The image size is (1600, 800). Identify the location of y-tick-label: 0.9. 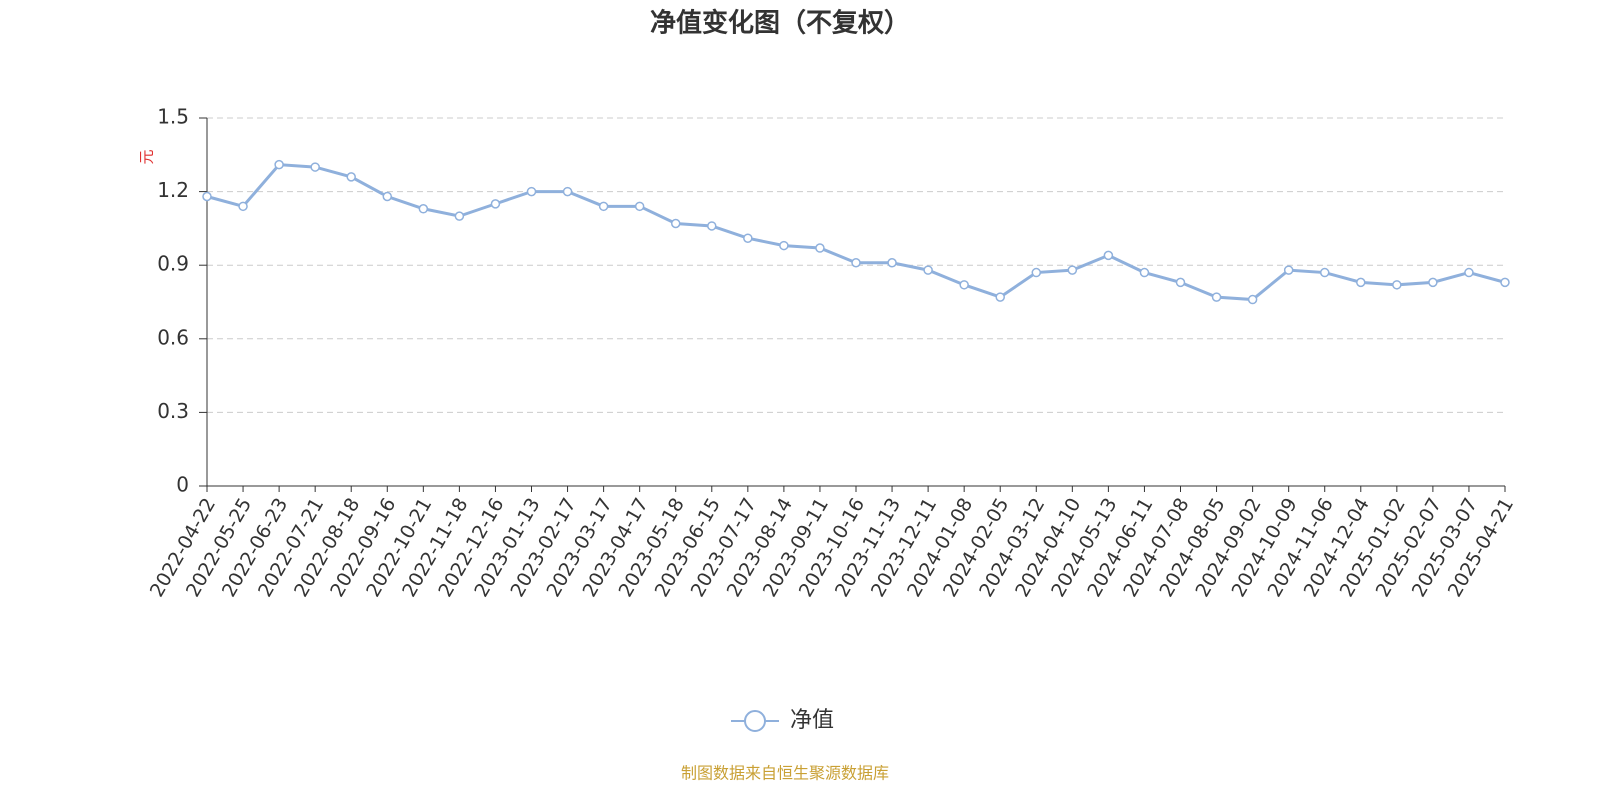
(173, 264).